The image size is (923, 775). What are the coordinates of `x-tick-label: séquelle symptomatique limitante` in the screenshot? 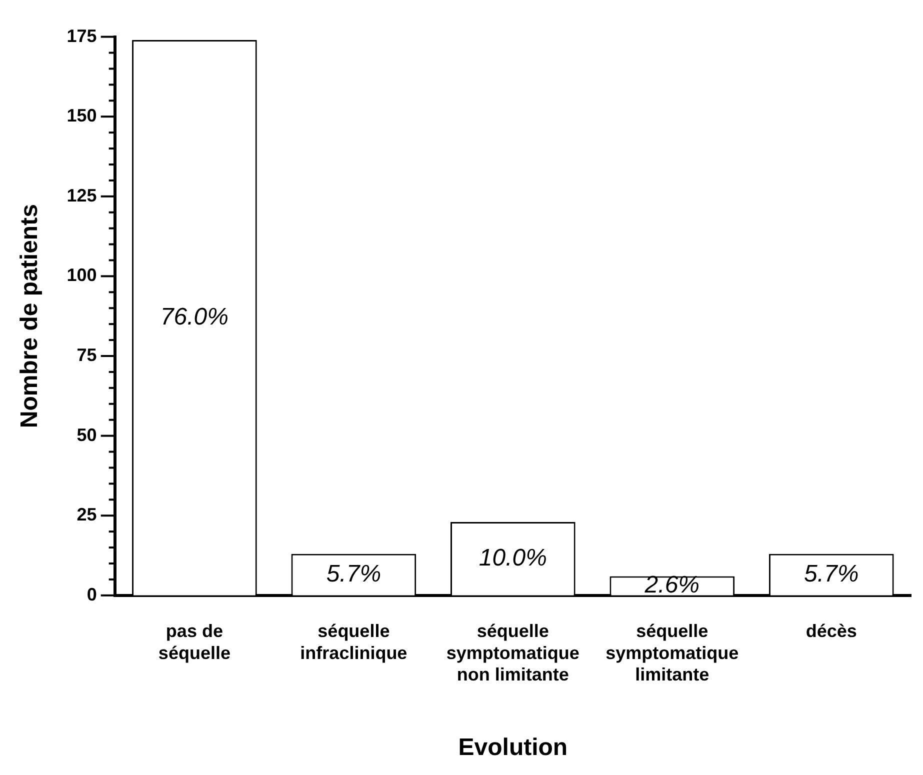 It's located at (672, 652).